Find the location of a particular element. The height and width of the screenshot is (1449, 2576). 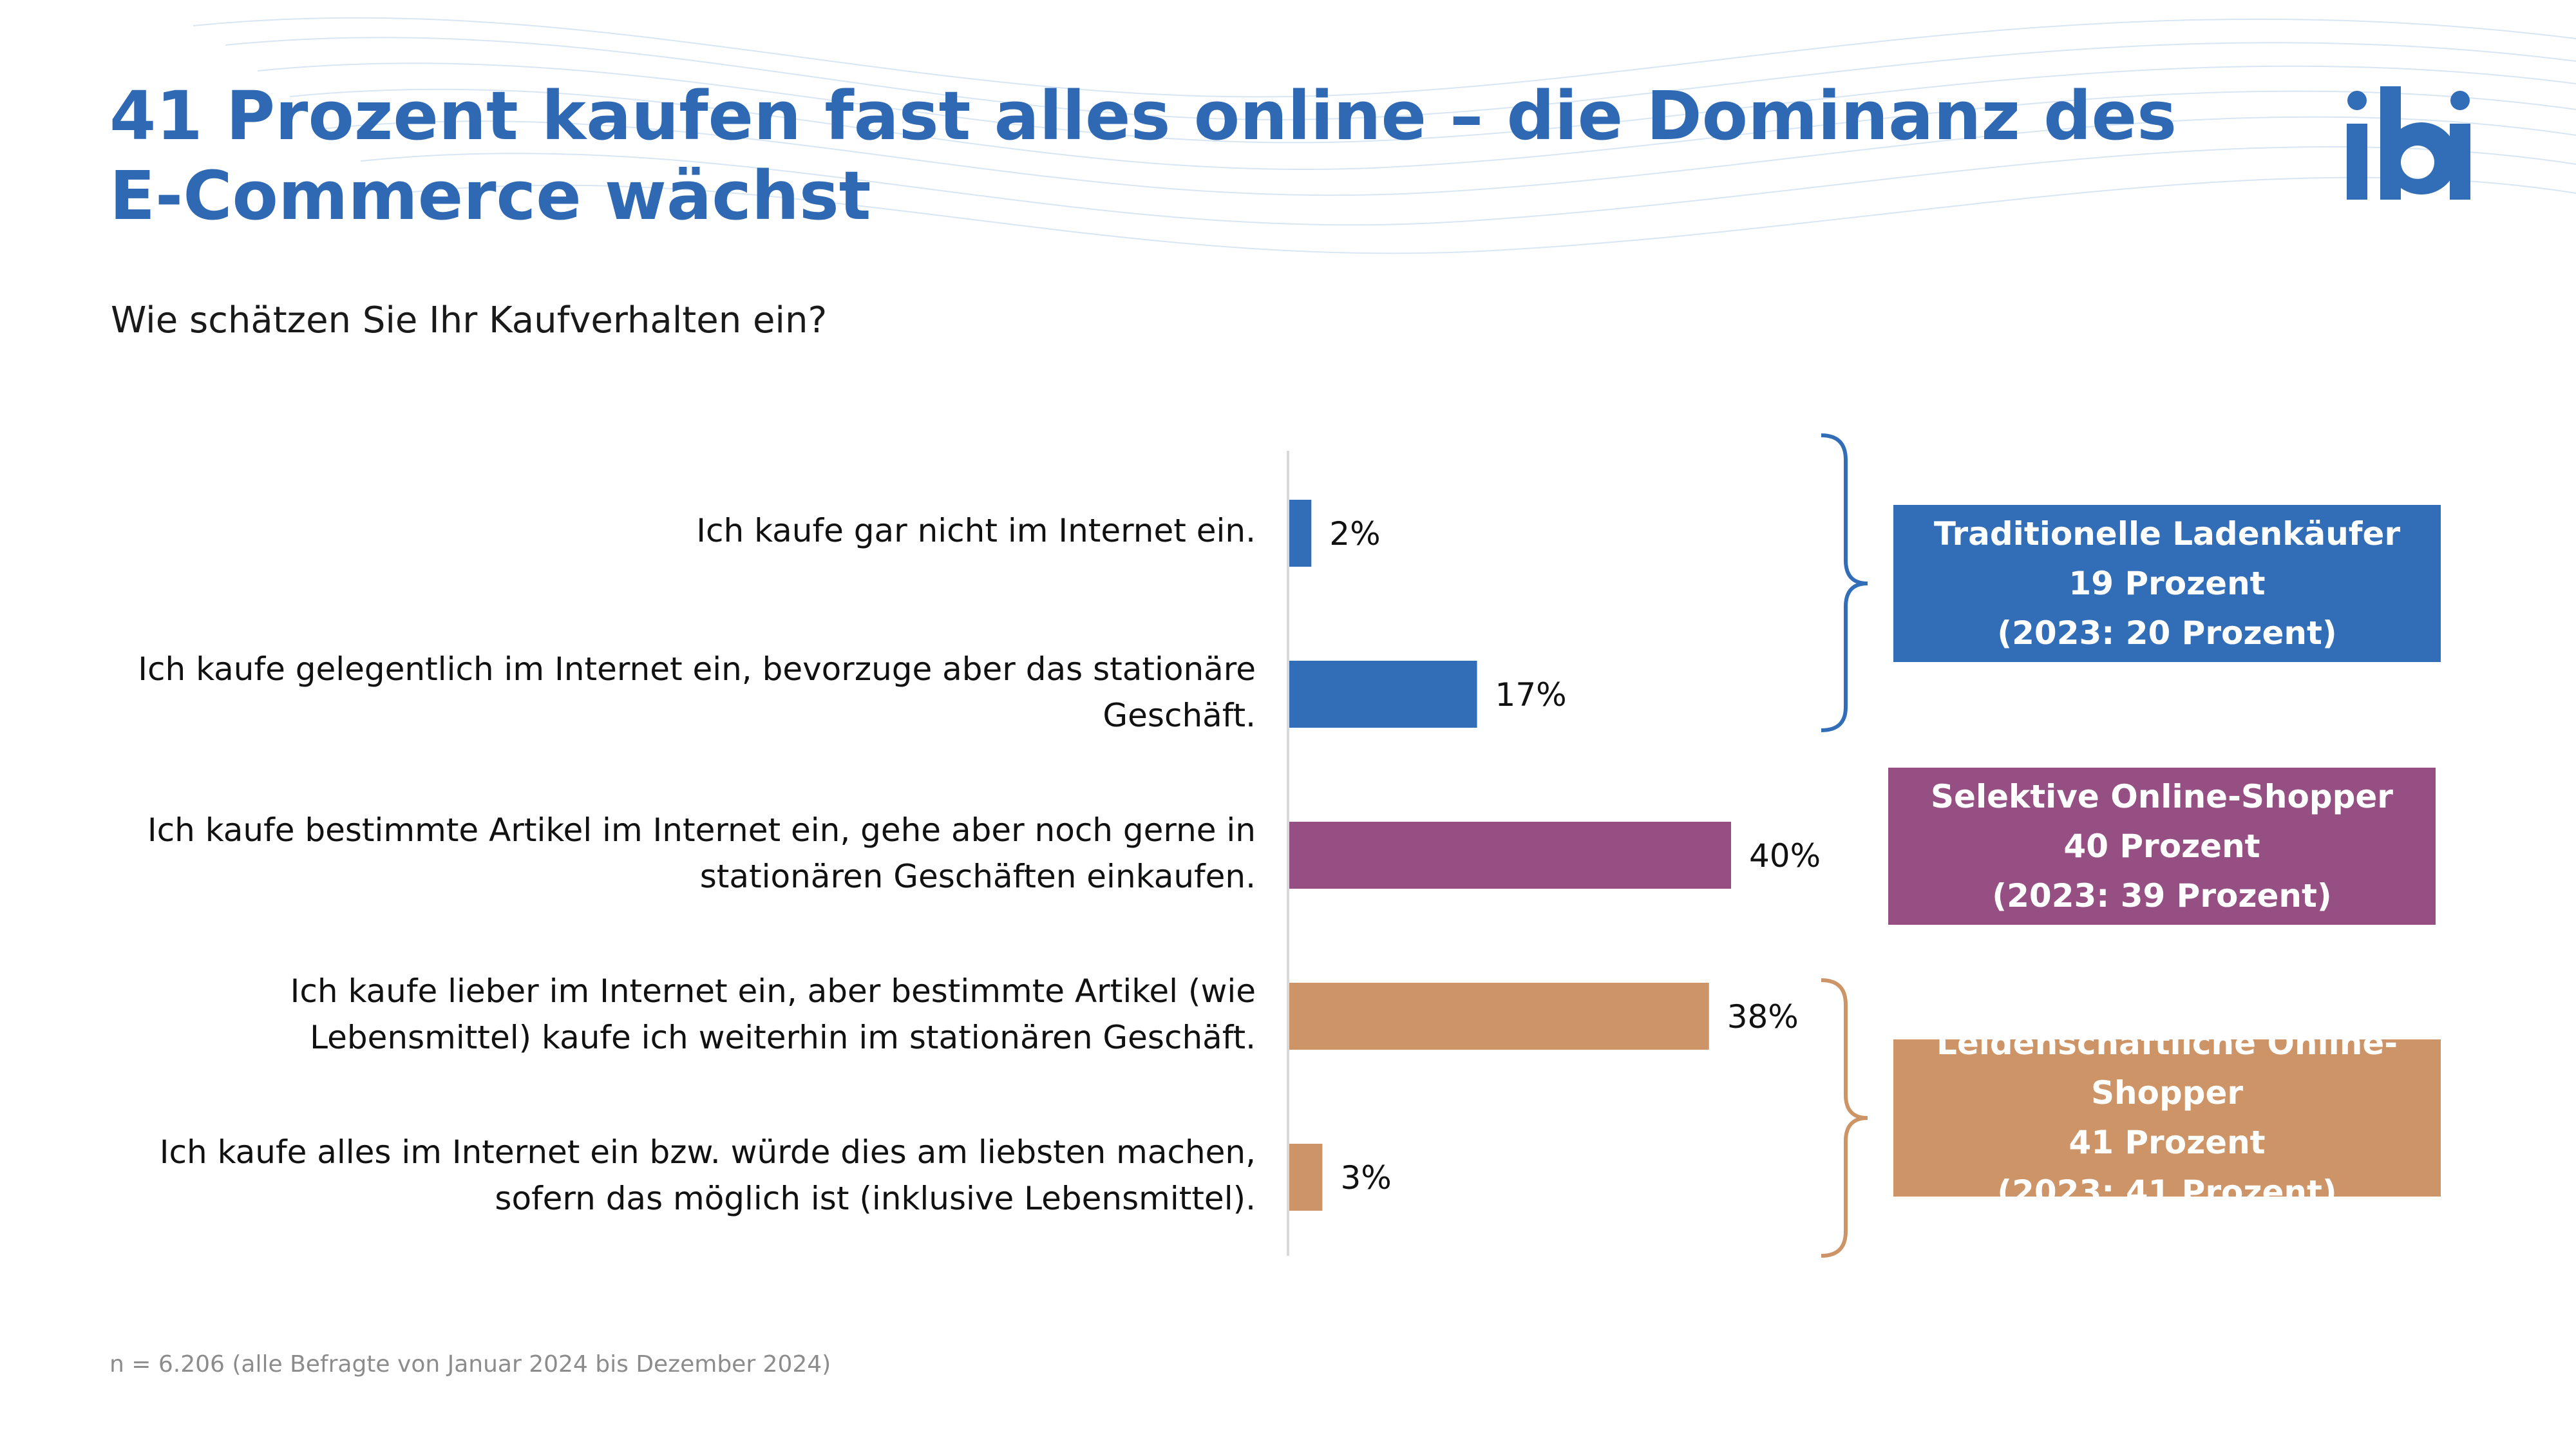

bracket-passionate is located at coordinates (1845, 1118).